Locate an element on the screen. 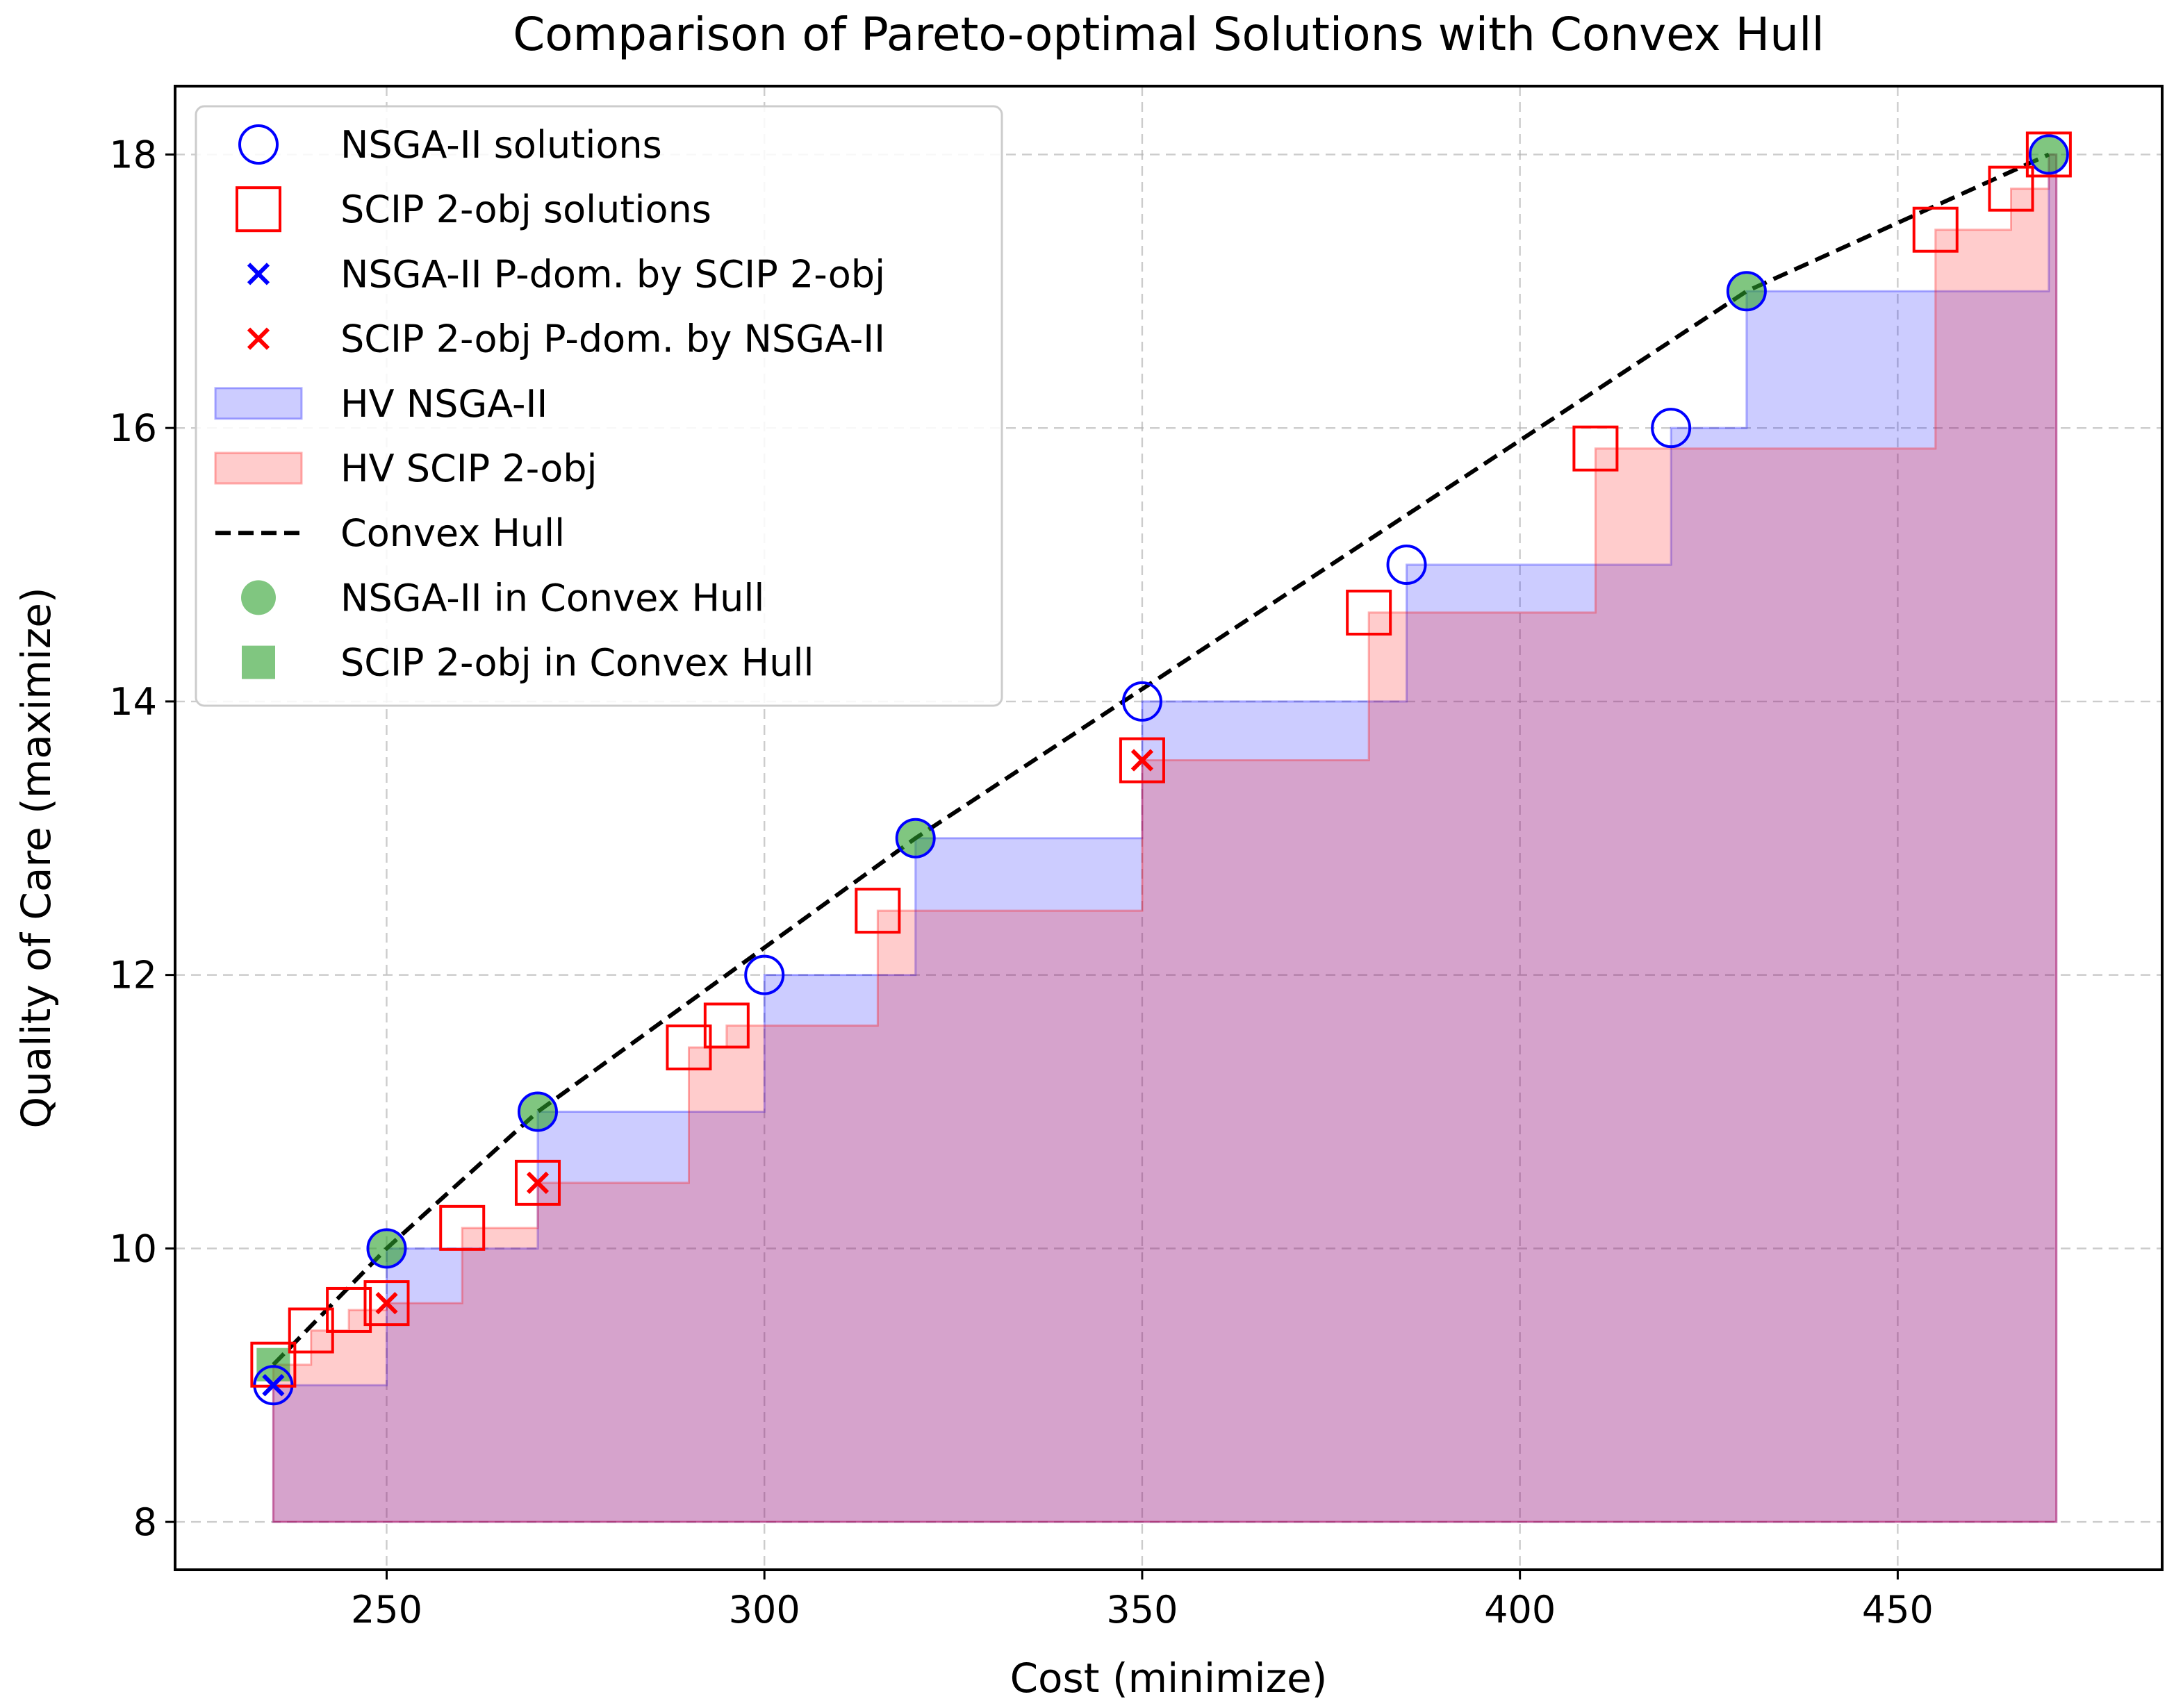 The height and width of the screenshot is (1708, 2183). legend-item-nsga_hull: NSGA-II in Convex Hull is located at coordinates (502, 598).